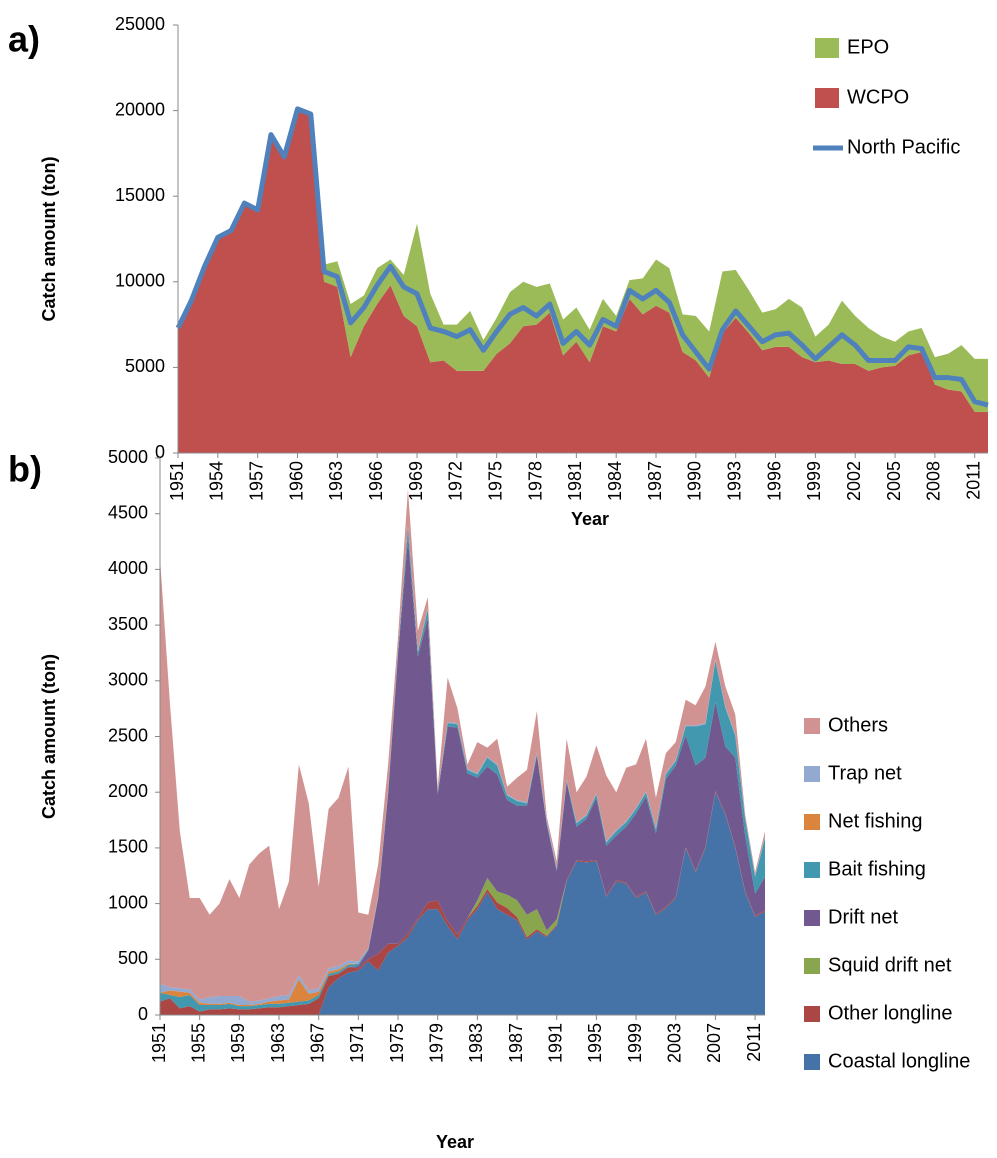 Image resolution: width=997 pixels, height=1158 pixels. I want to click on x-tick-label: 1966, so click(376, 481).